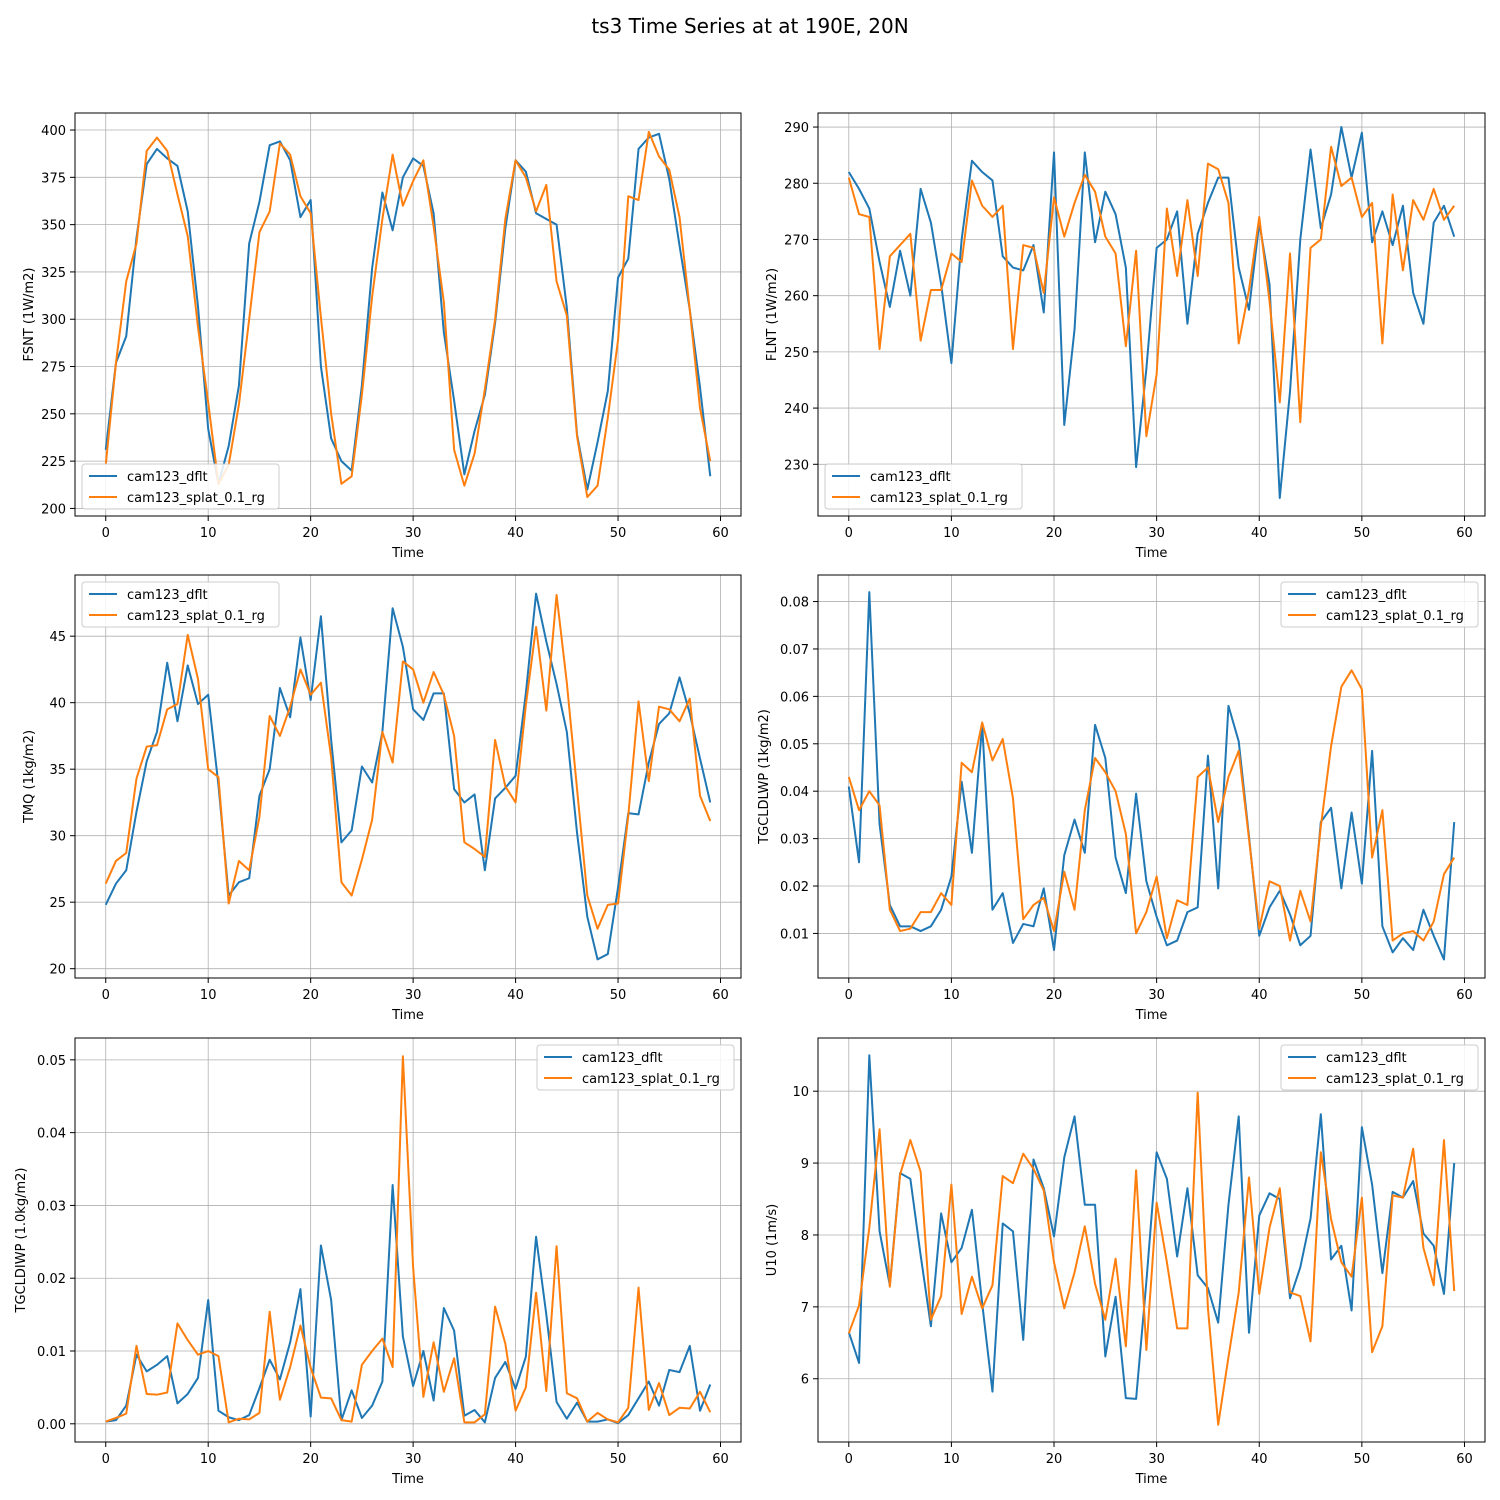 This screenshot has height=1500, width=1500. What do you see at coordinates (29, 315) in the screenshot?
I see `y-axis-label: FSNT (1W/m2)` at bounding box center [29, 315].